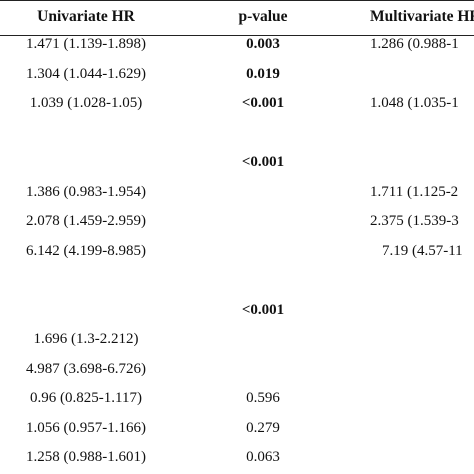  What do you see at coordinates (414, 103) in the screenshot?
I see `multivariate-hr-cell: 1.048 (1.035-1` at bounding box center [414, 103].